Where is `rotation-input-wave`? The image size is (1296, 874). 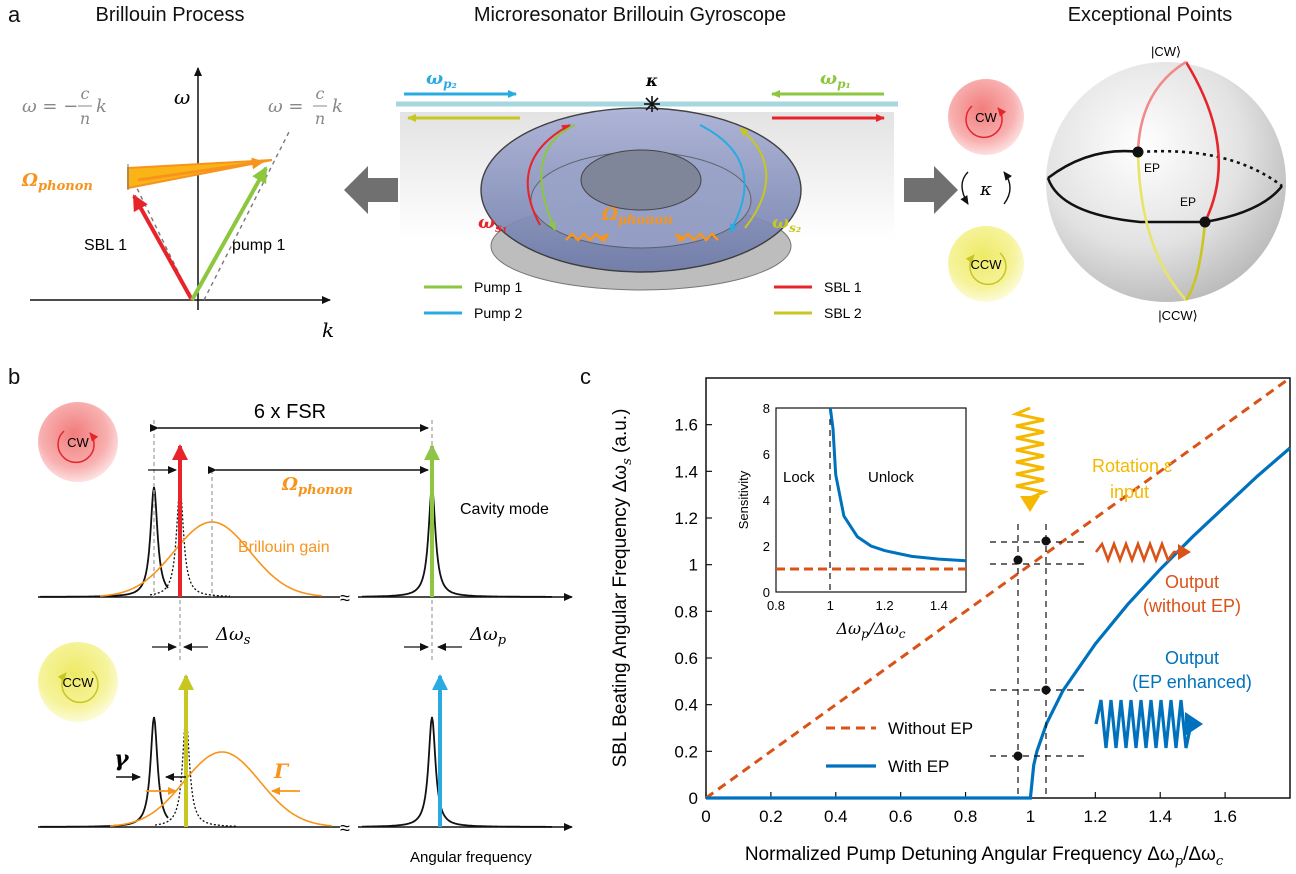
rotation-input-wave is located at coordinates (1030, 459).